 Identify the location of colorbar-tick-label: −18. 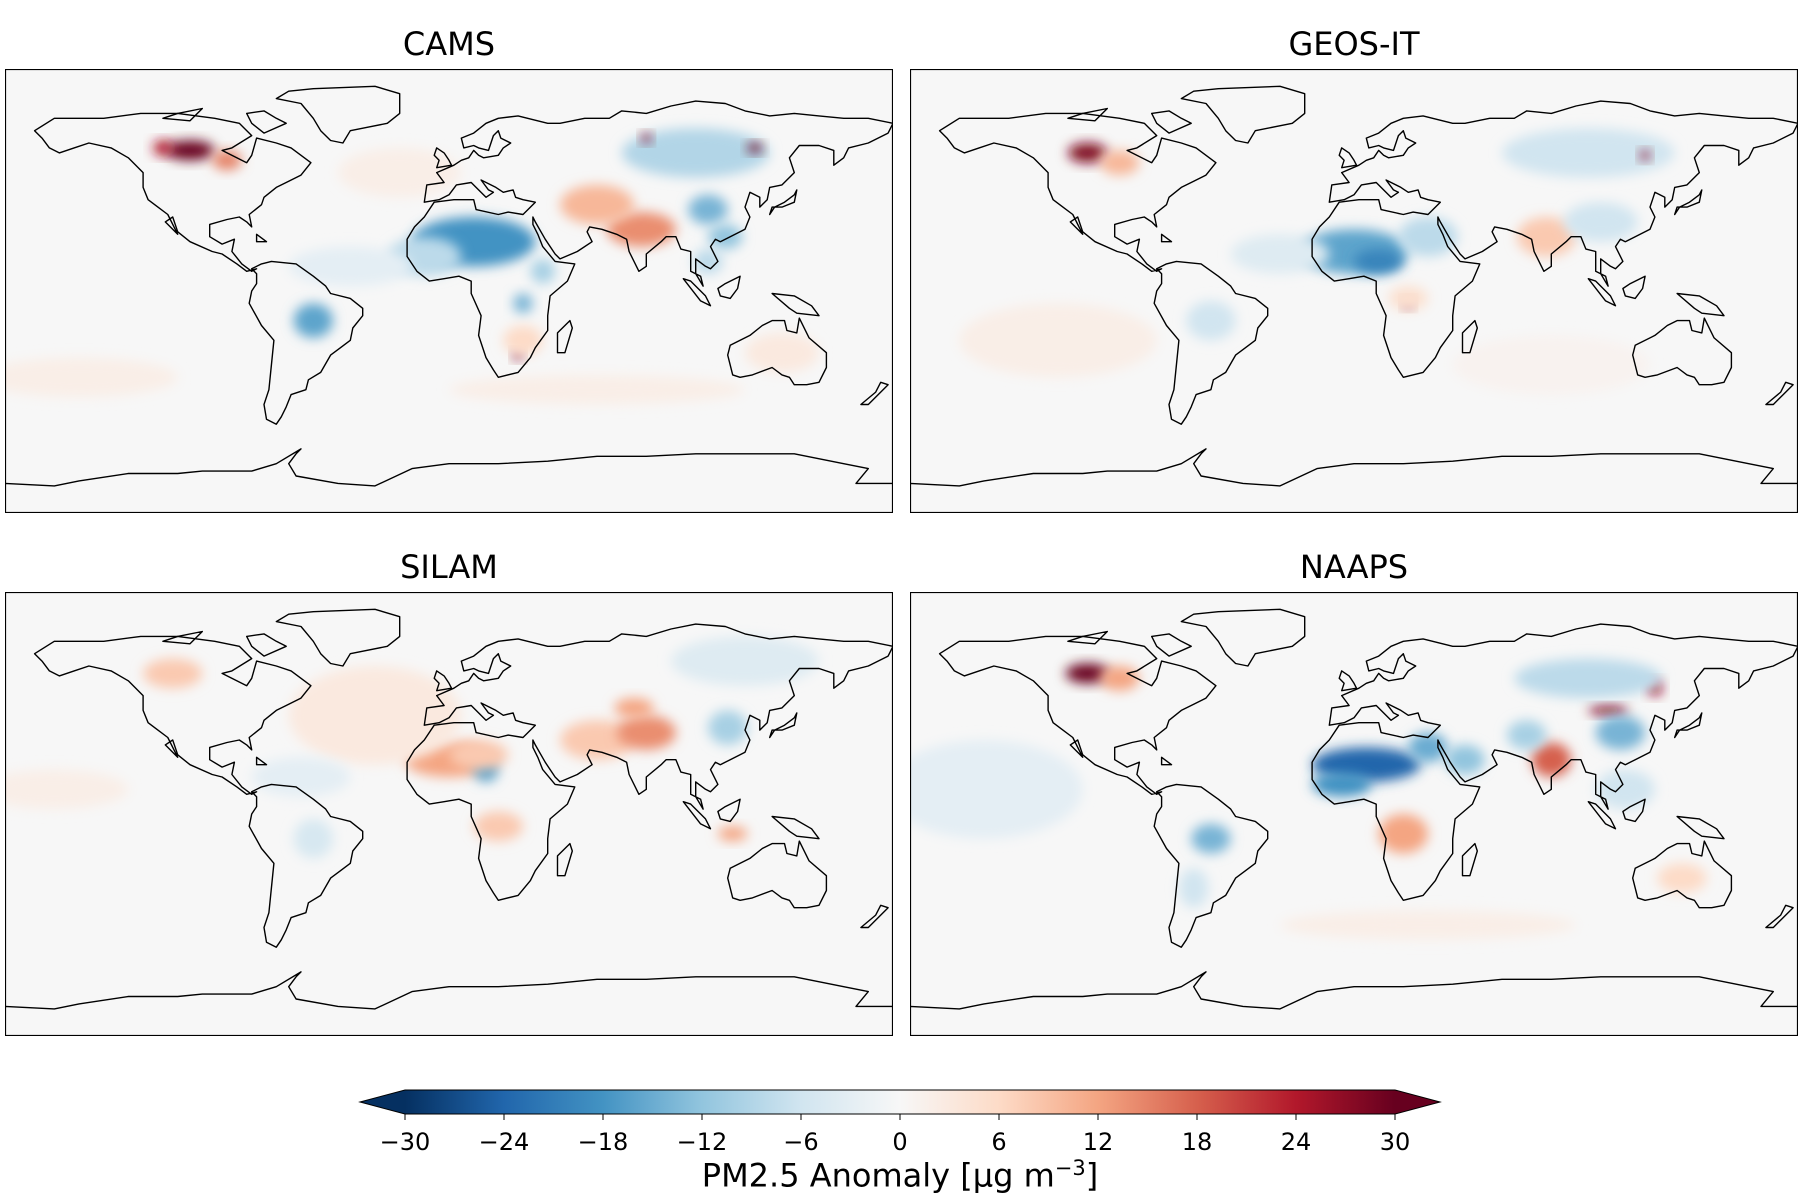
(603, 1142).